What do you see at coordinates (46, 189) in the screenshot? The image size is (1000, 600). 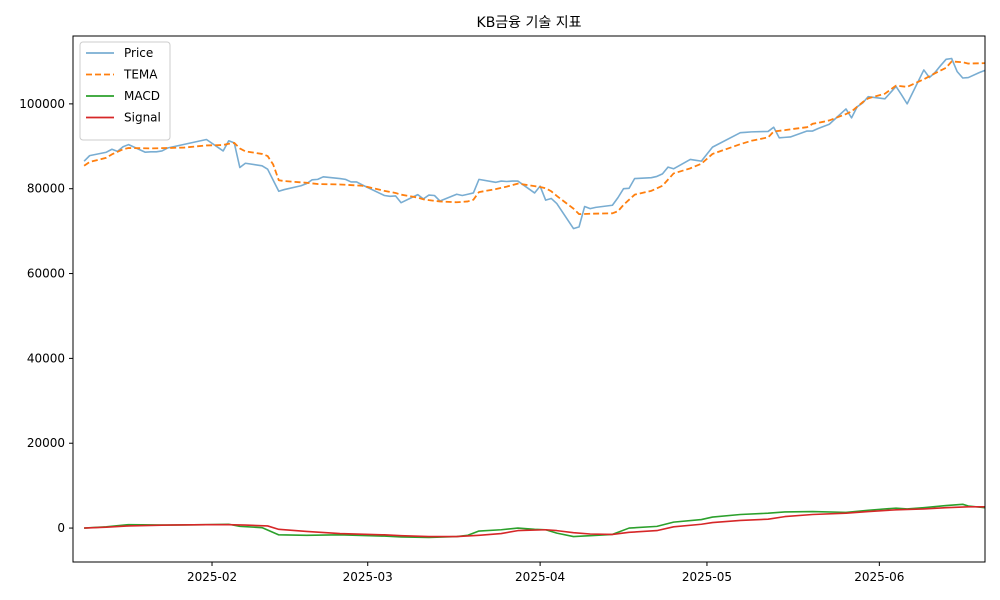 I see `y-tick-label: 80000` at bounding box center [46, 189].